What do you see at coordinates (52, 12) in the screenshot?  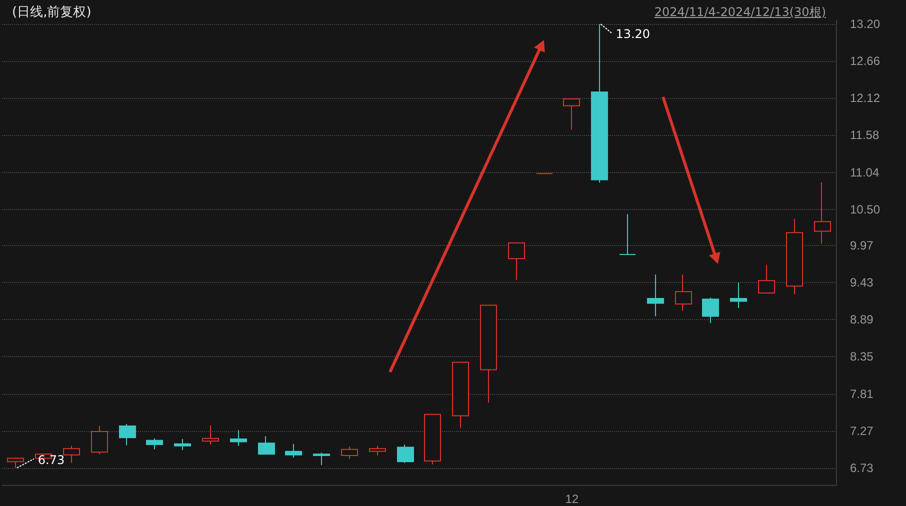 I see `chart-title: (日线,前复权)` at bounding box center [52, 12].